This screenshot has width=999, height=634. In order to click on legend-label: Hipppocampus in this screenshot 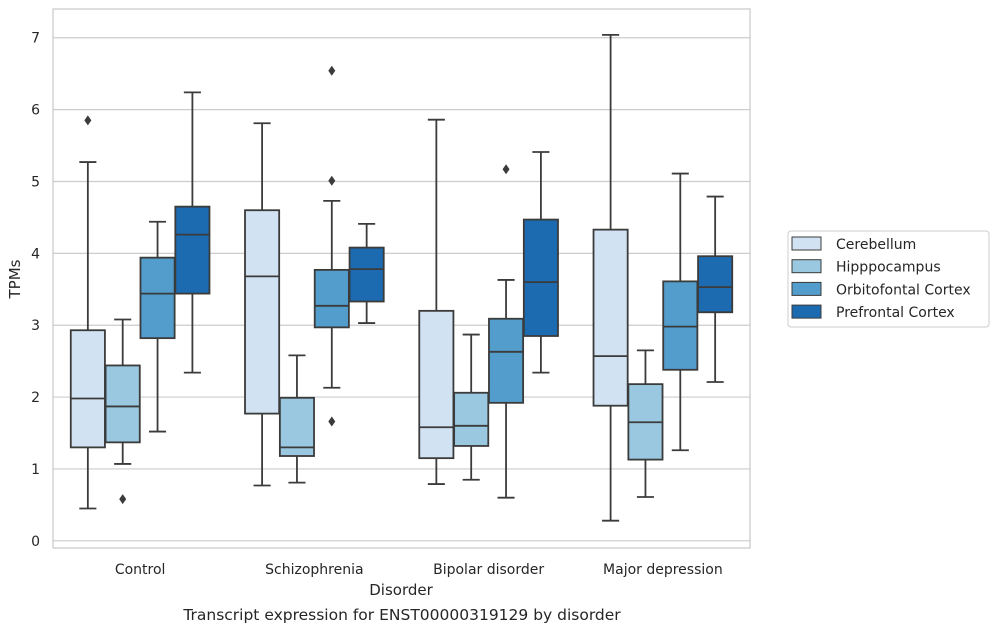, I will do `click(888, 268)`.